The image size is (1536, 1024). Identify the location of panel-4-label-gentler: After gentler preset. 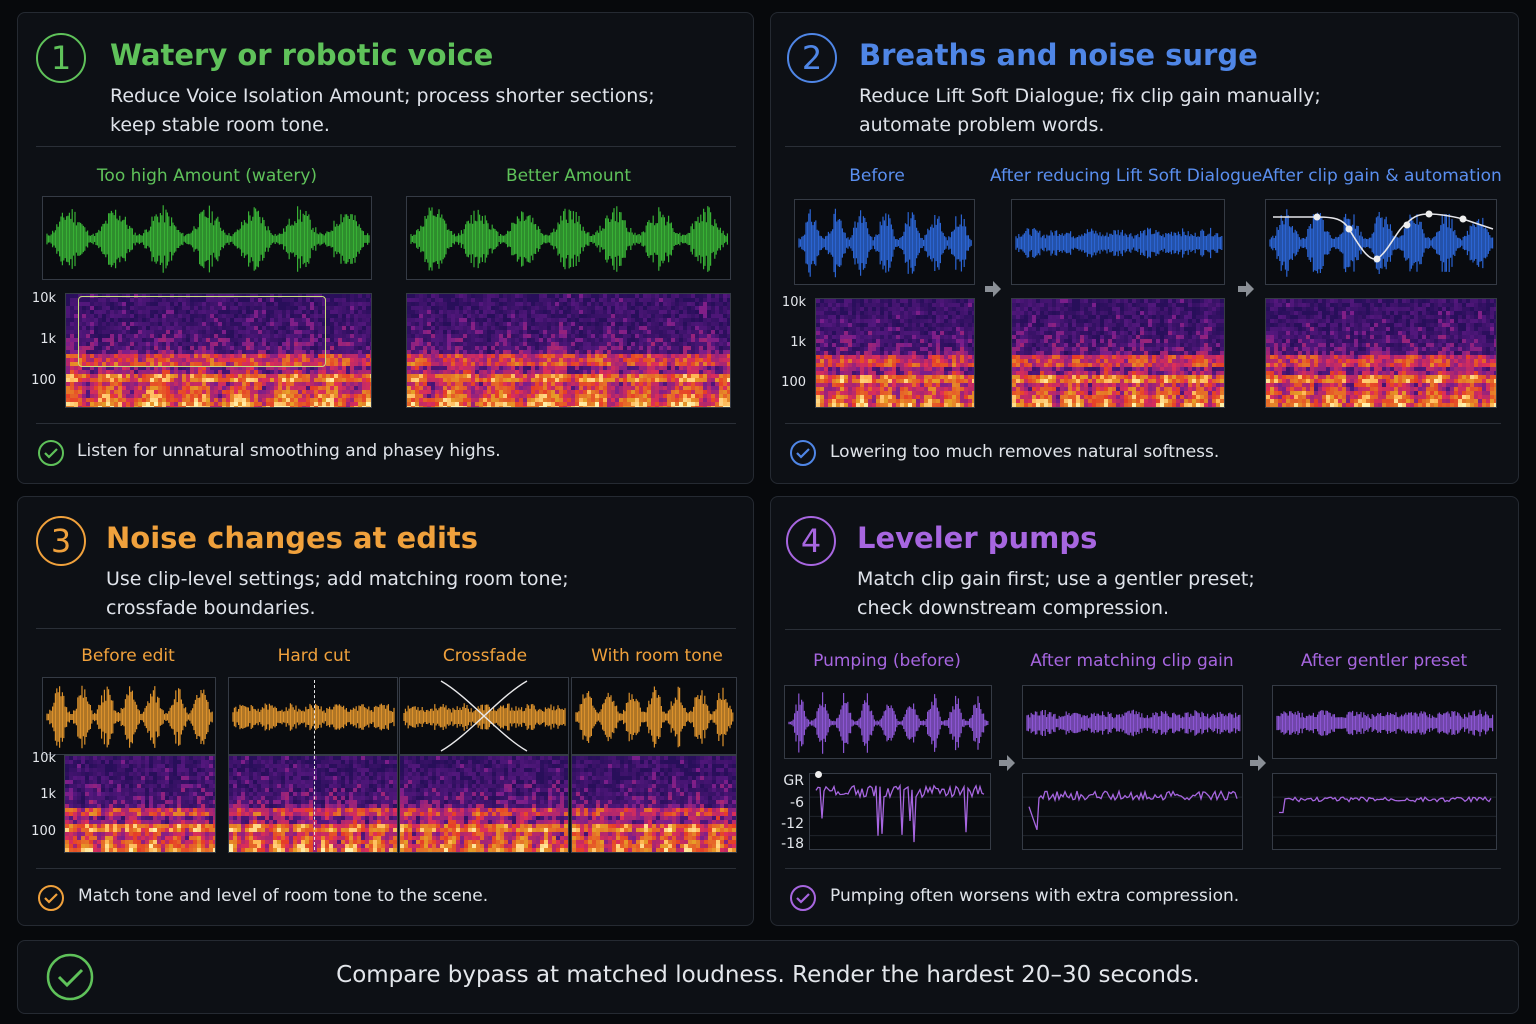
(1384, 661).